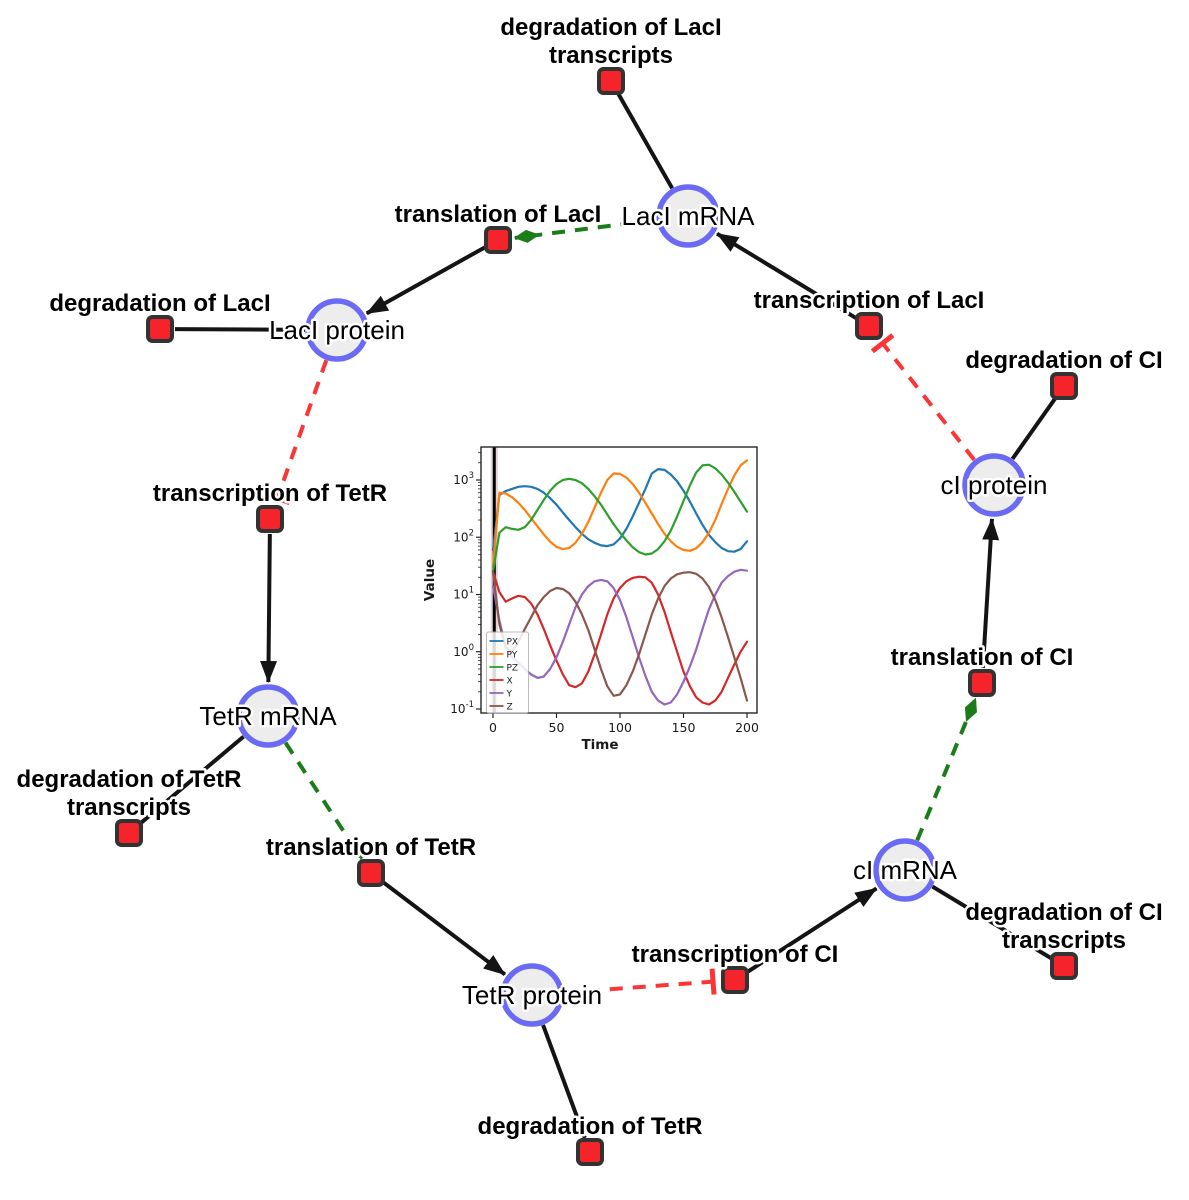 Image resolution: width=1189 pixels, height=1200 pixels. I want to click on edge-reactant-laci_mrna-deg_laci_tx, so click(645, 141).